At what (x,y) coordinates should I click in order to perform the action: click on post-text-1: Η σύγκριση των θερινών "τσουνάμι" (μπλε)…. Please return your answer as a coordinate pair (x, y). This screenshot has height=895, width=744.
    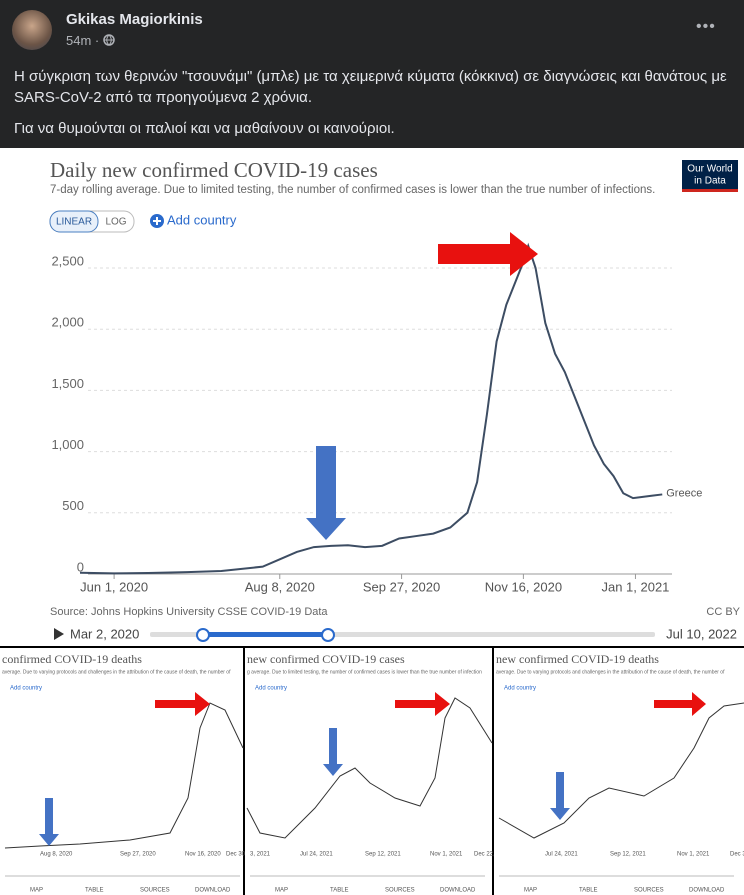
    Looking at the image, I should click on (370, 87).